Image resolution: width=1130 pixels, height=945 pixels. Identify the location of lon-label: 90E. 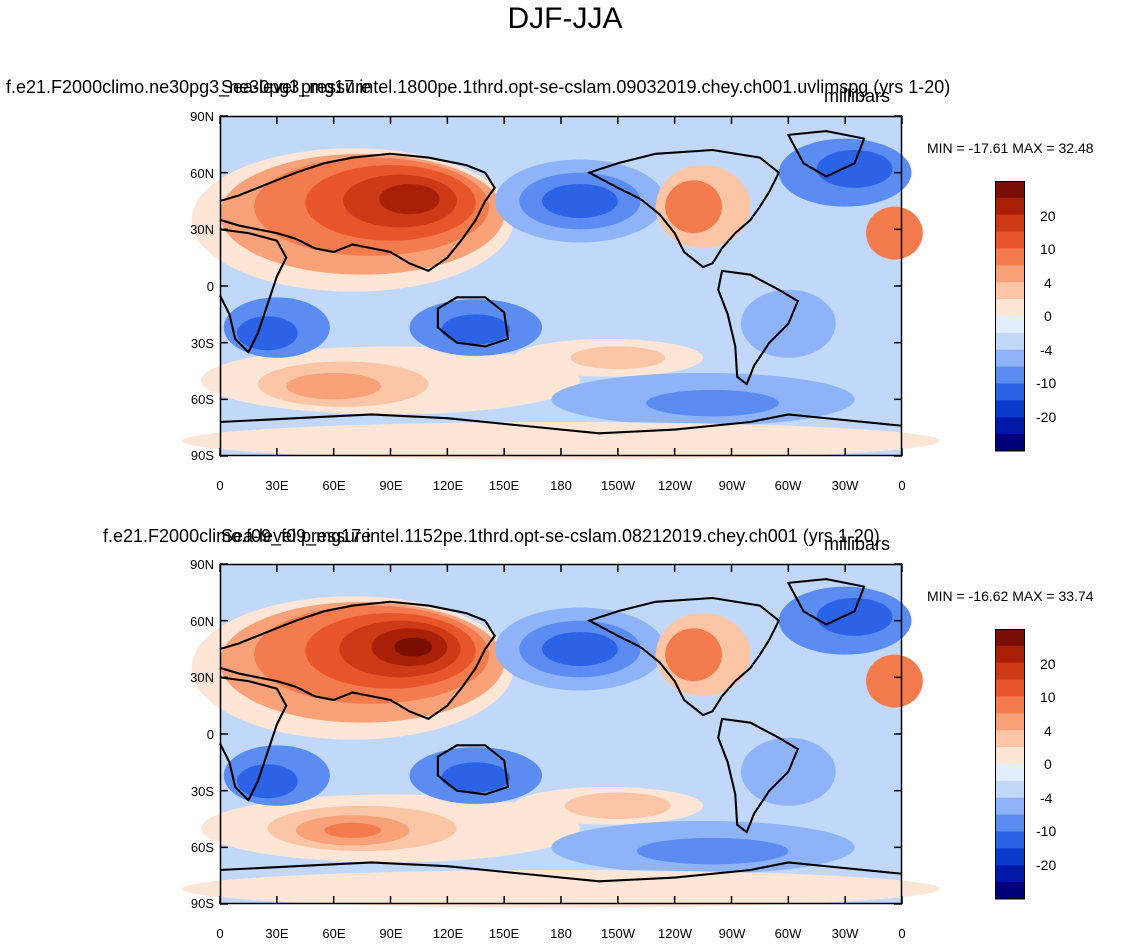
(391, 485).